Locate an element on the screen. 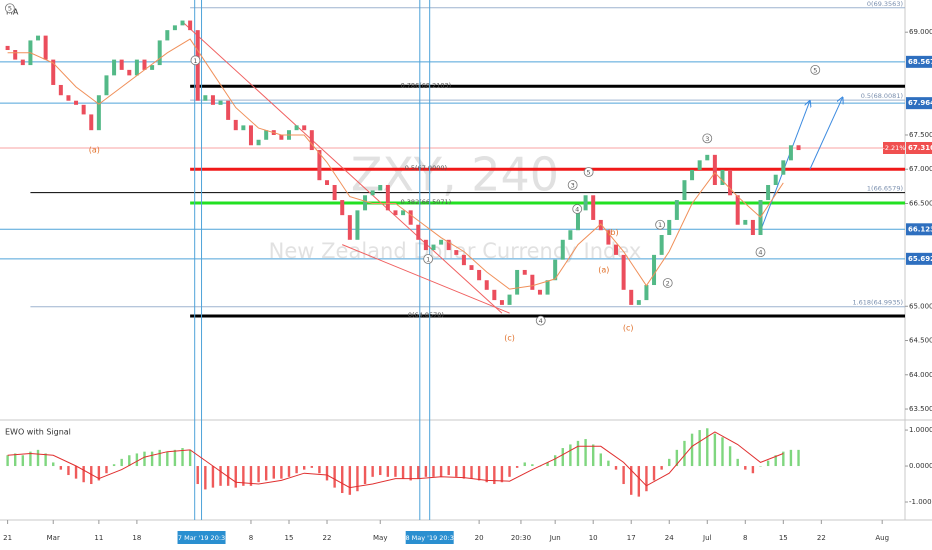 Image resolution: width=932 pixels, height=550 pixels. time-label: 08 May '19 20:30 is located at coordinates (429, 538).